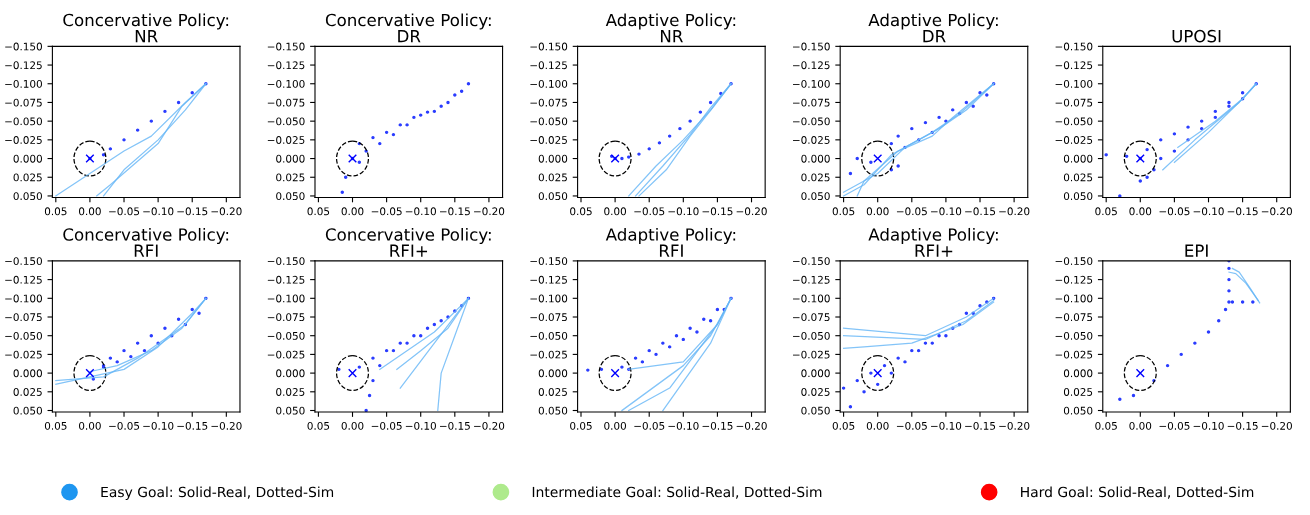  Describe the element at coordinates (408, 28) in the screenshot. I see `chart-title: Concervative Policy: DR` at that location.